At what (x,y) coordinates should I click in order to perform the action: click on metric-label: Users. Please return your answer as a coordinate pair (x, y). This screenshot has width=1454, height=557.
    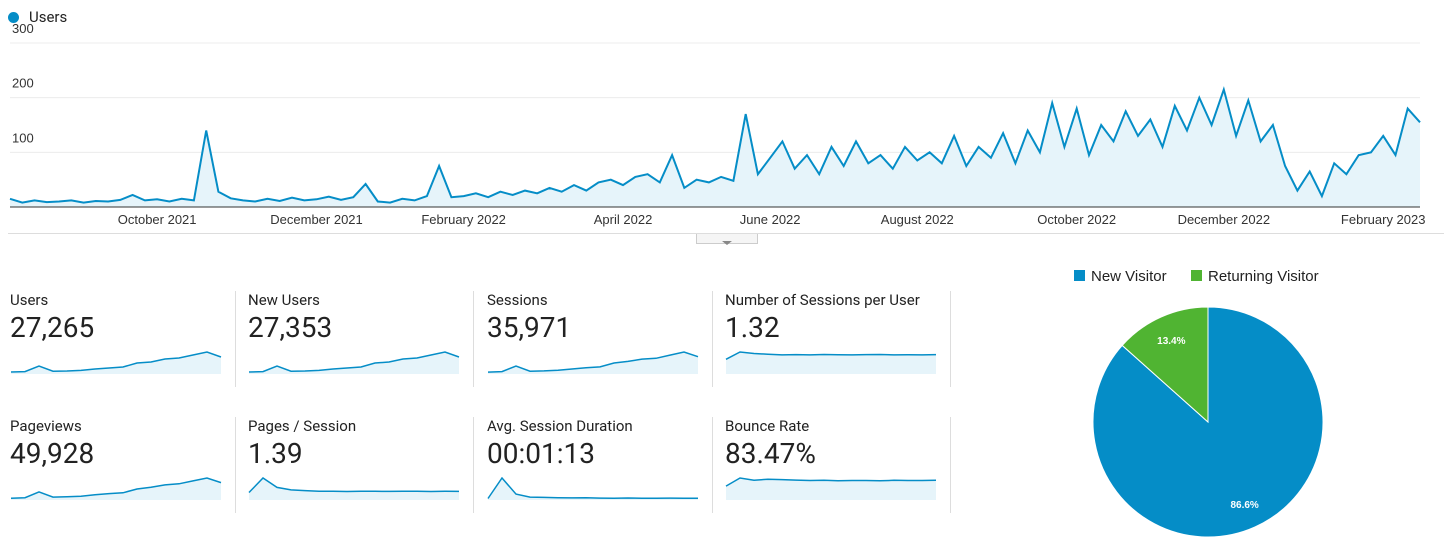
    Looking at the image, I should click on (29, 300).